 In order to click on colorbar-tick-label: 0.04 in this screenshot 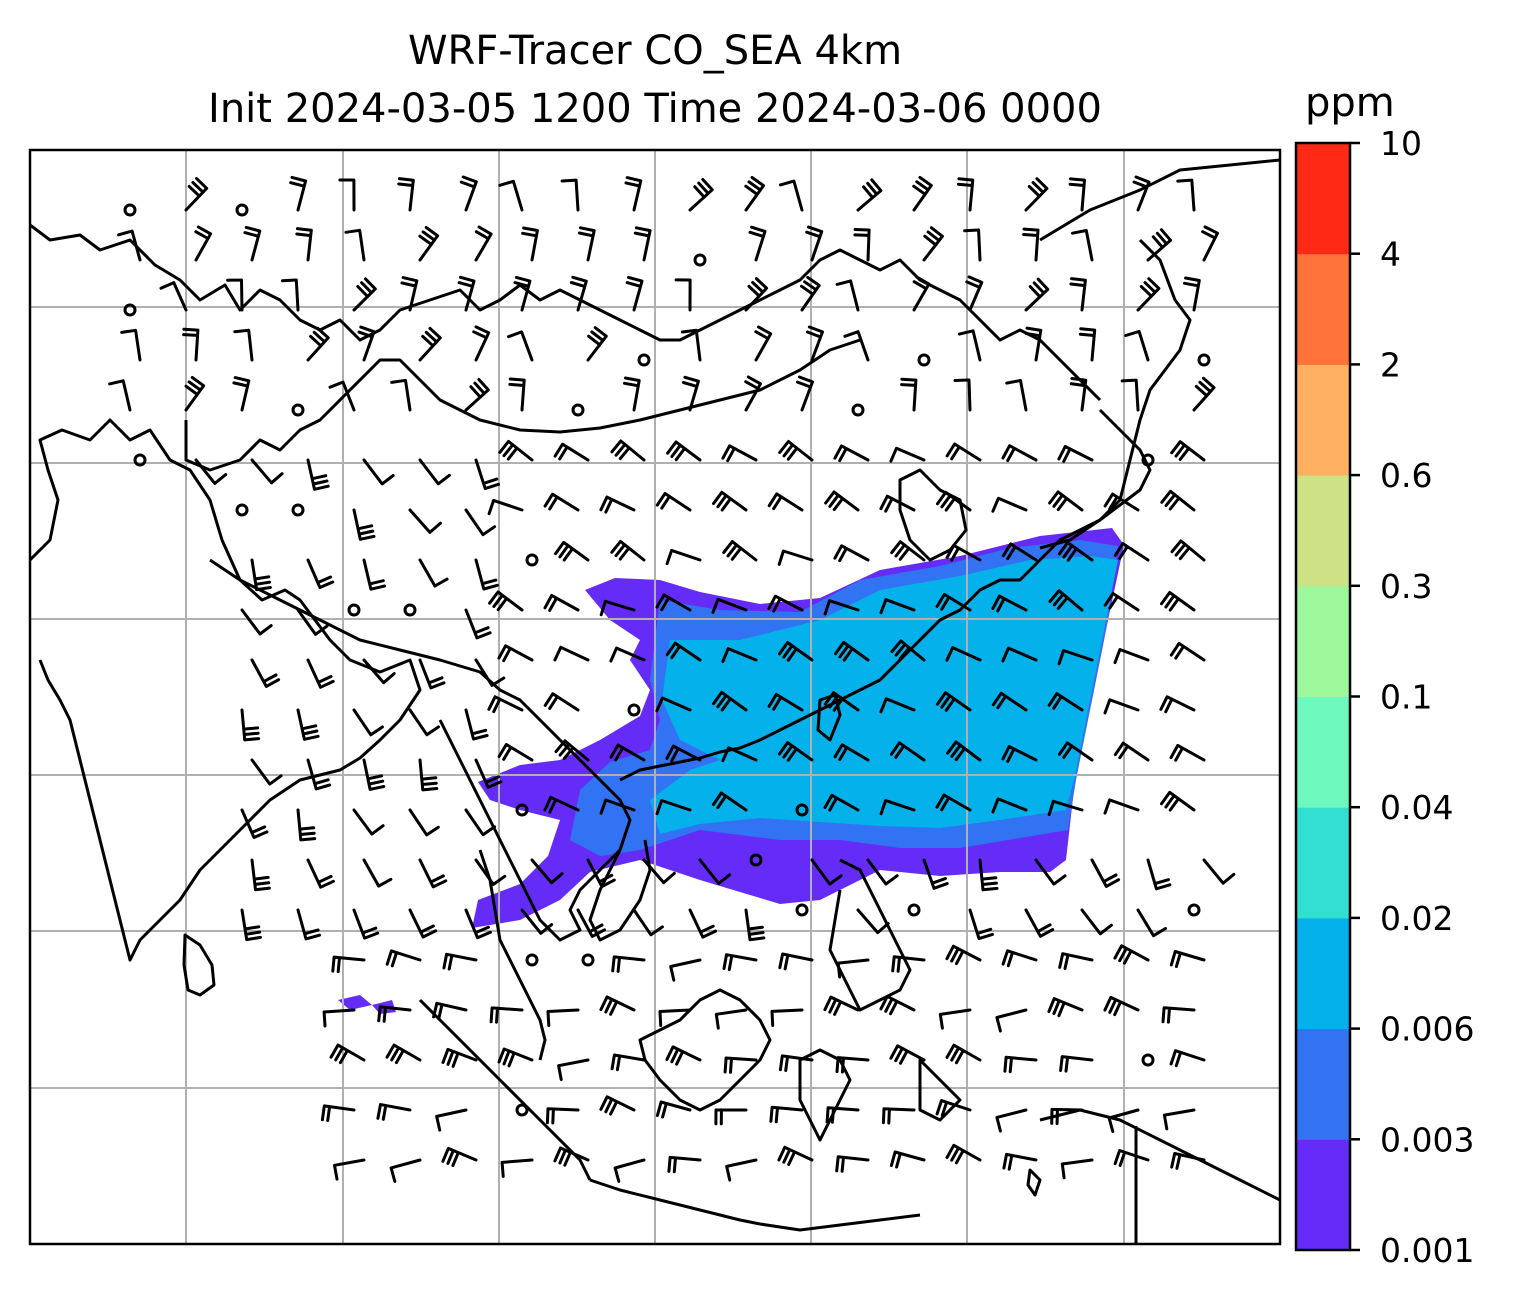, I will do `click(1416, 807)`.